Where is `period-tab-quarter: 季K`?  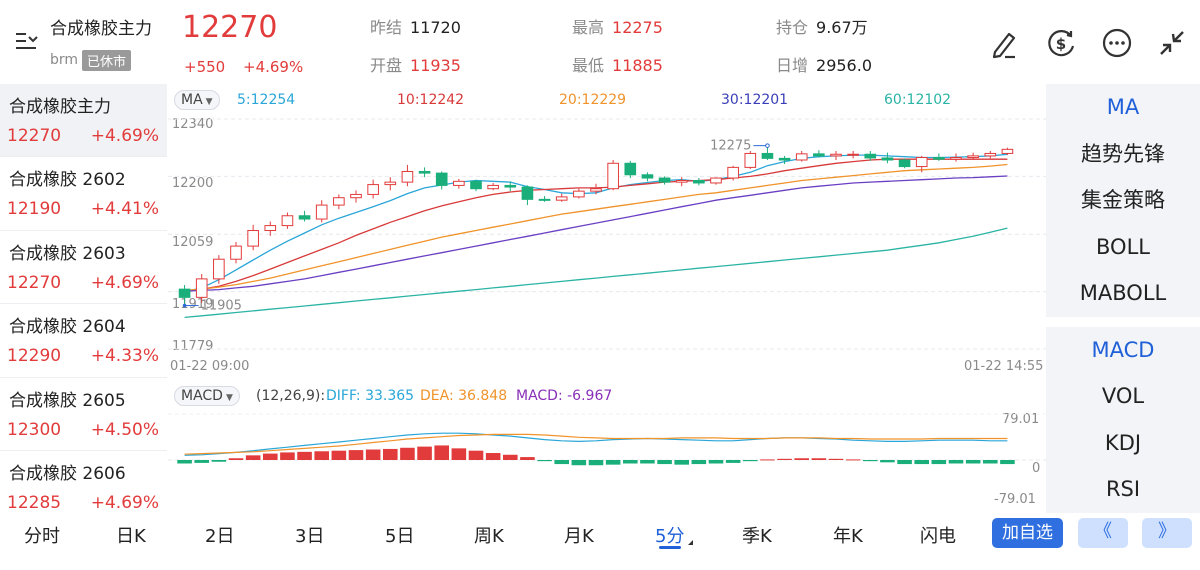 period-tab-quarter: 季K is located at coordinates (757, 536).